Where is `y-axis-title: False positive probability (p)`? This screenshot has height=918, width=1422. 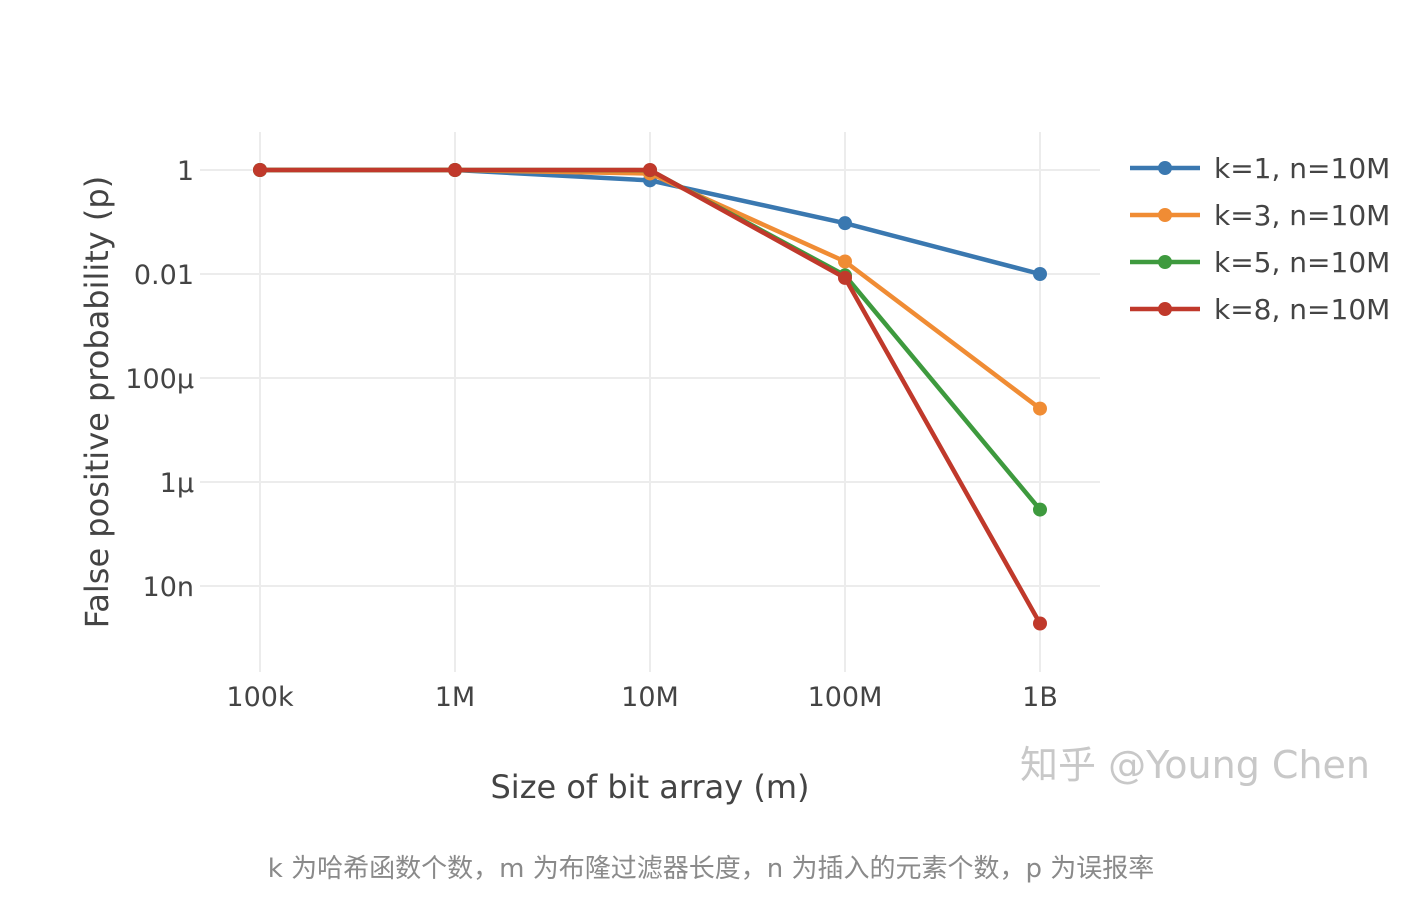
y-axis-title: False positive probability (p) is located at coordinates (97, 402).